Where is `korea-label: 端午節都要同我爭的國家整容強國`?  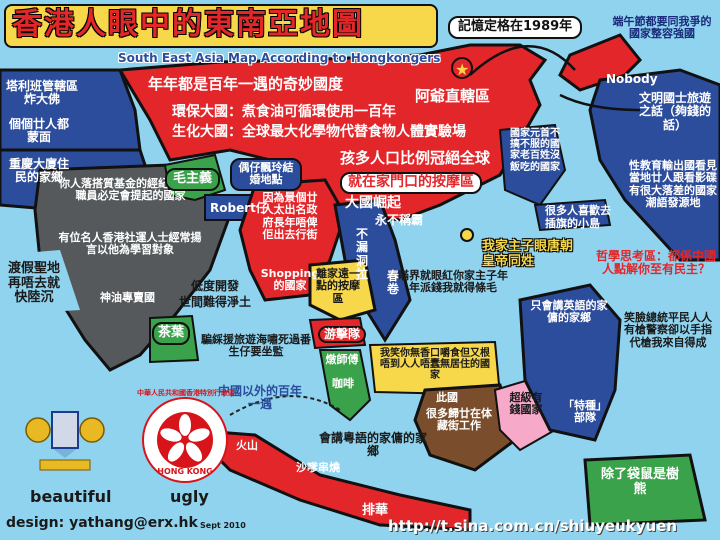
korea-label: 端午節都要同我爭的國家整容強國 is located at coordinates (662, 28).